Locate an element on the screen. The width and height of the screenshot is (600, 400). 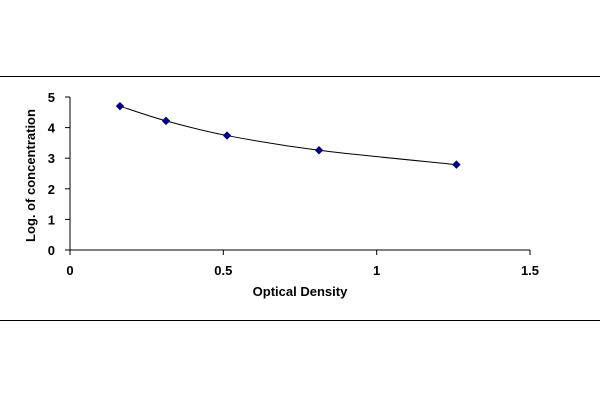
fit-curve is located at coordinates (288, 135).